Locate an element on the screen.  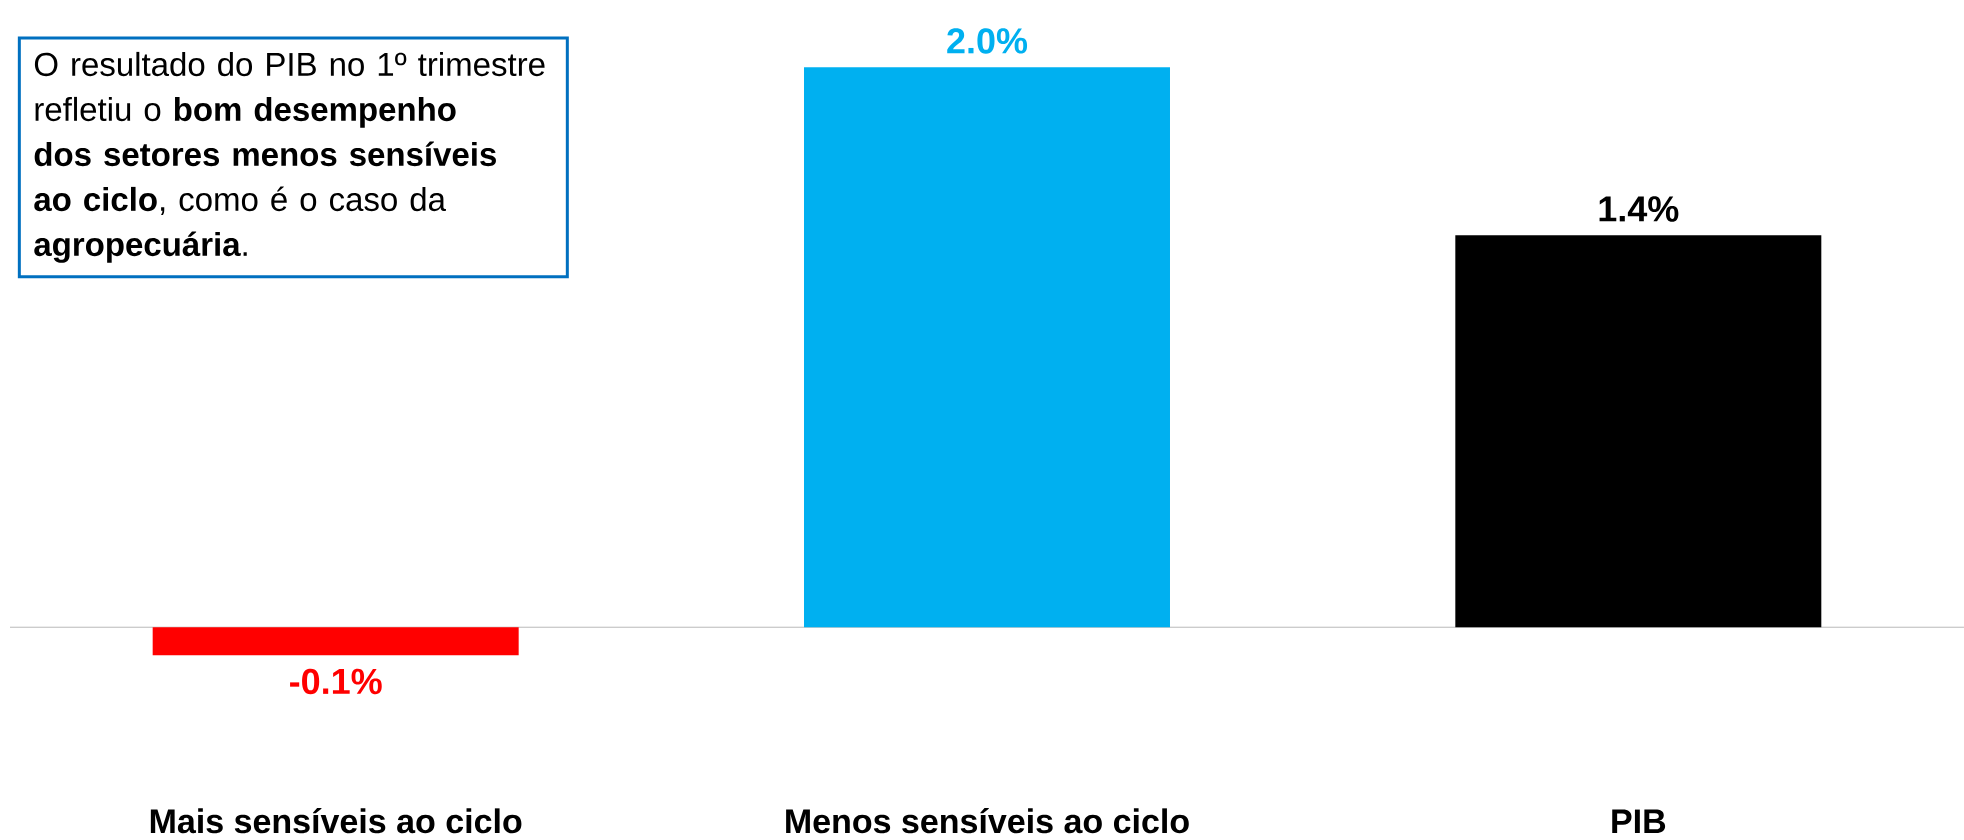
data-label: -0.1% is located at coordinates (336, 681).